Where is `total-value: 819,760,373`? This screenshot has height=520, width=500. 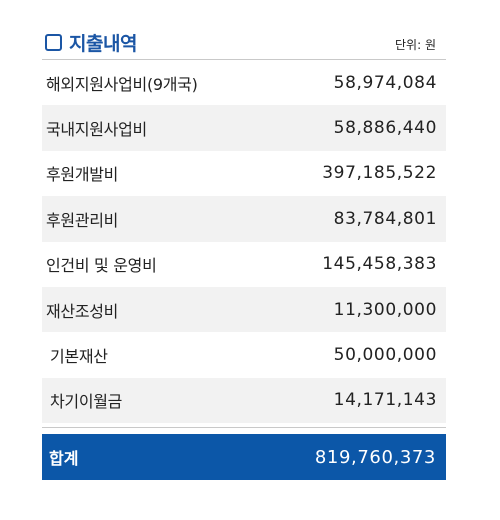
total-value: 819,760,373 is located at coordinates (375, 457).